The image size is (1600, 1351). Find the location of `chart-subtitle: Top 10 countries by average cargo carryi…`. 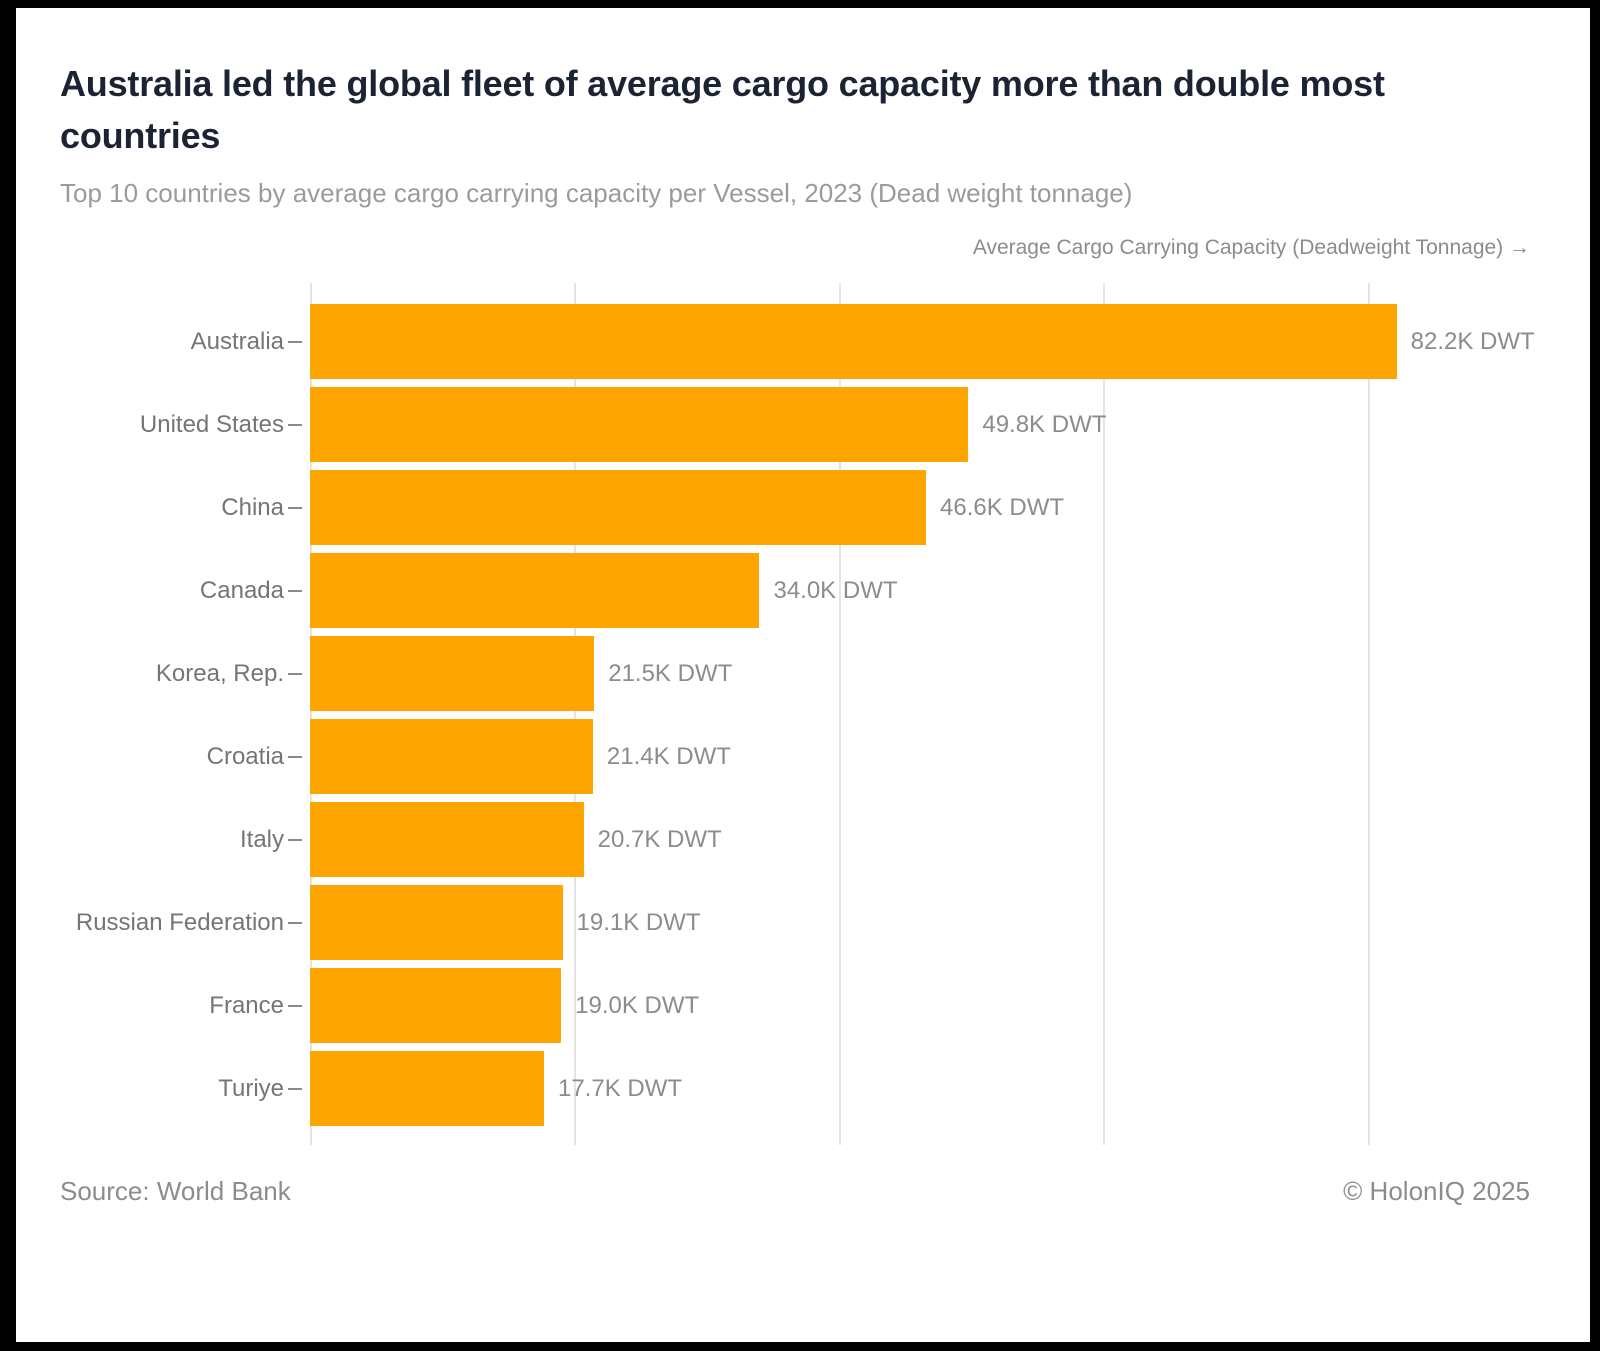

chart-subtitle: Top 10 countries by average cargo carryi… is located at coordinates (596, 193).